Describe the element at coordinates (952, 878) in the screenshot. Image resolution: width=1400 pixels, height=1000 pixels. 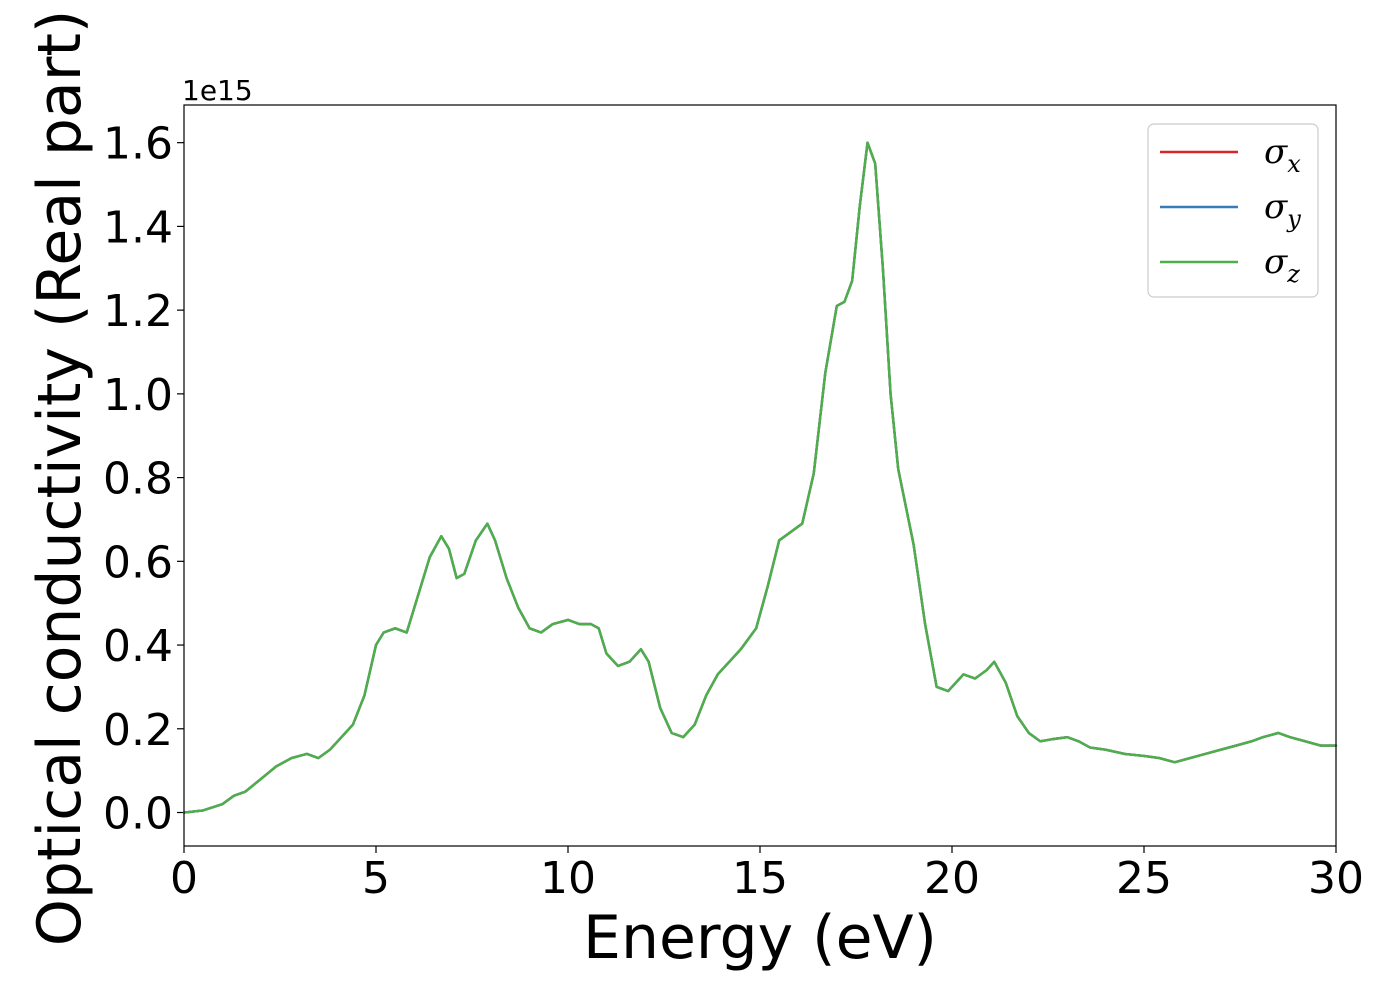
I see `x-tick-label: 20` at that location.